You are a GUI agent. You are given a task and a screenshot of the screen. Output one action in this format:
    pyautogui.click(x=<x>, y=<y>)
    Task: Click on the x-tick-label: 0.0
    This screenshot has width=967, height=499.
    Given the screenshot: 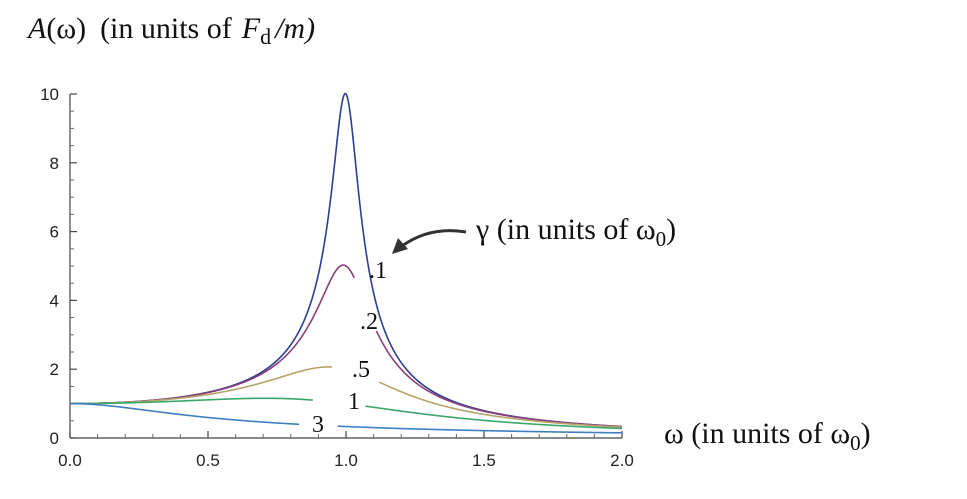 What is the action you would take?
    pyautogui.click(x=70, y=460)
    